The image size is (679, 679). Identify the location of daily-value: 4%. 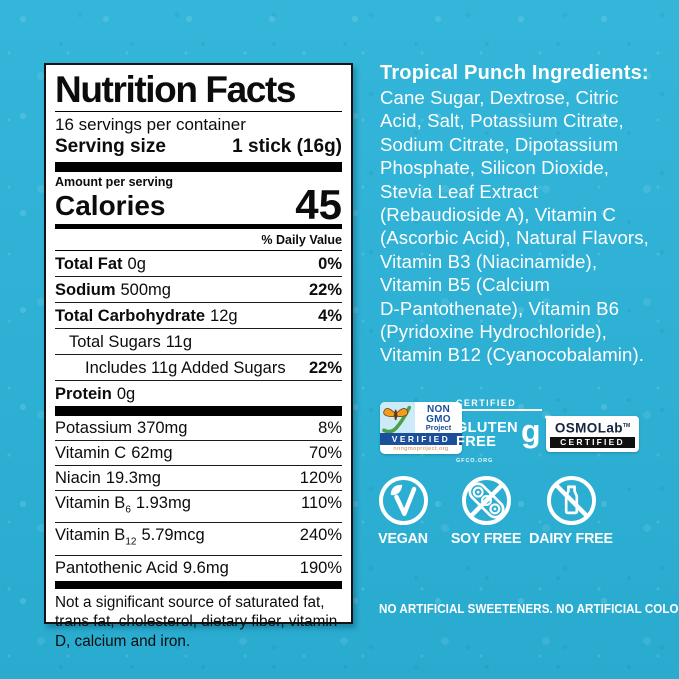
(330, 315).